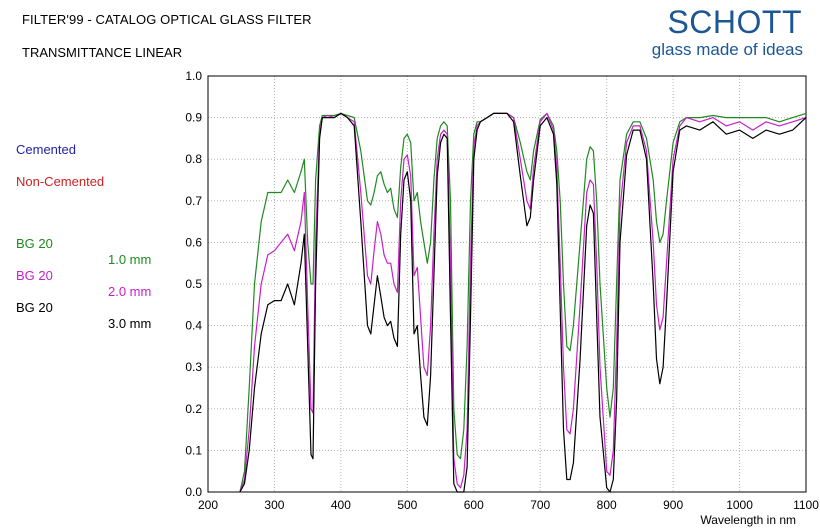 The height and width of the screenshot is (532, 820). I want to click on y-tick-label: 0.7, so click(193, 201).